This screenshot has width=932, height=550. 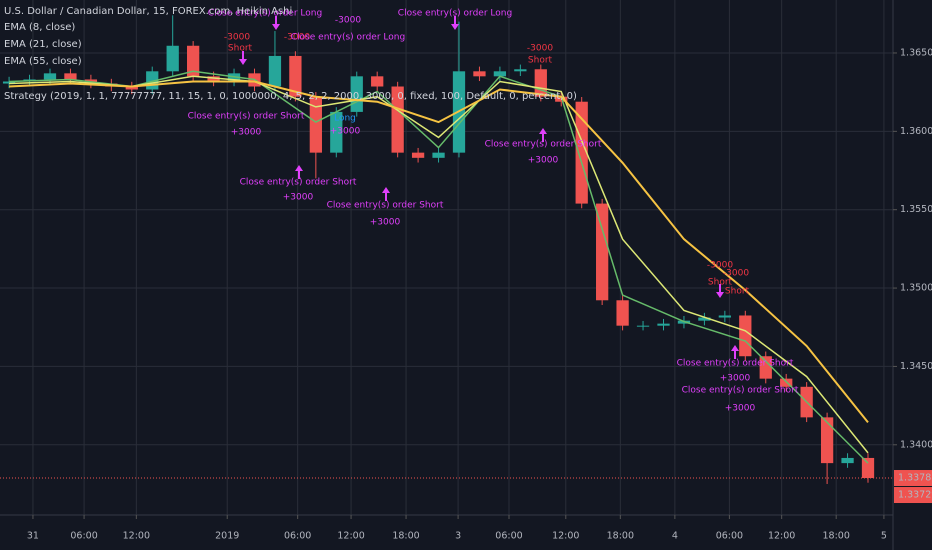 What do you see at coordinates (33, 536) in the screenshot?
I see `x-tick-label: 31` at bounding box center [33, 536].